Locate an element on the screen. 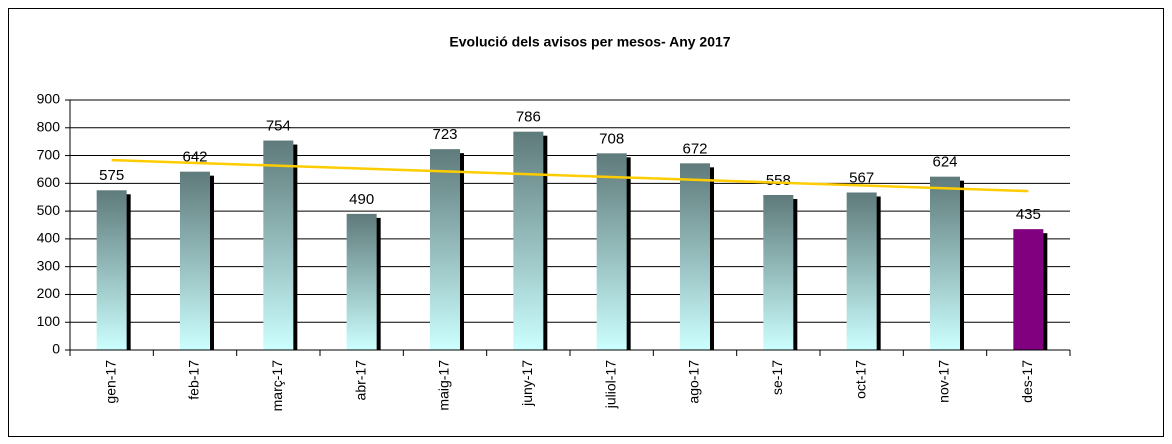 The image size is (1172, 444). y-tick-label: 500 is located at coordinates (49, 210).